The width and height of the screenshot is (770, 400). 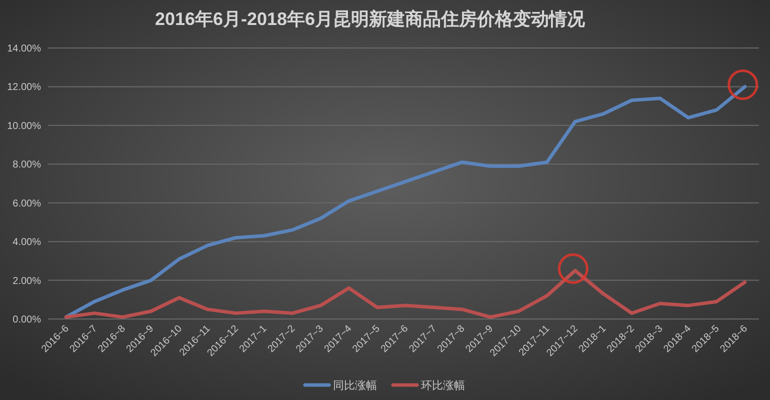 What do you see at coordinates (26, 204) in the screenshot?
I see `y-tick-label: 6.00%` at bounding box center [26, 204].